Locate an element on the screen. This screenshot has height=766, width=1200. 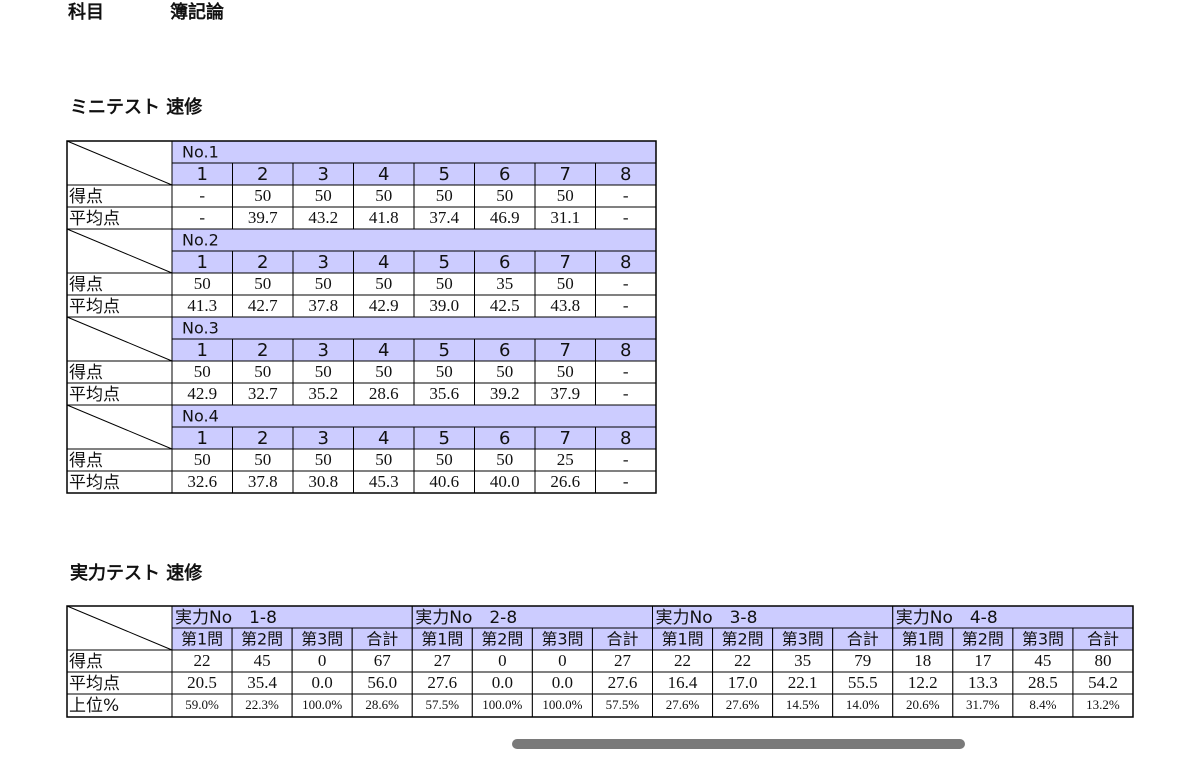
cell-text: 30.8 is located at coordinates (323, 481).